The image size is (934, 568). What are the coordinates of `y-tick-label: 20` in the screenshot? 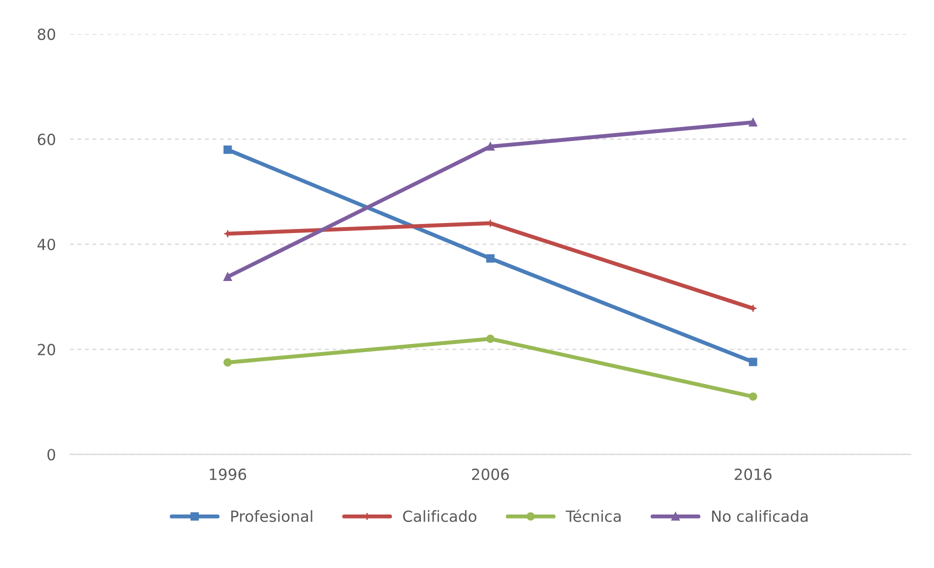 It's located at (47, 350).